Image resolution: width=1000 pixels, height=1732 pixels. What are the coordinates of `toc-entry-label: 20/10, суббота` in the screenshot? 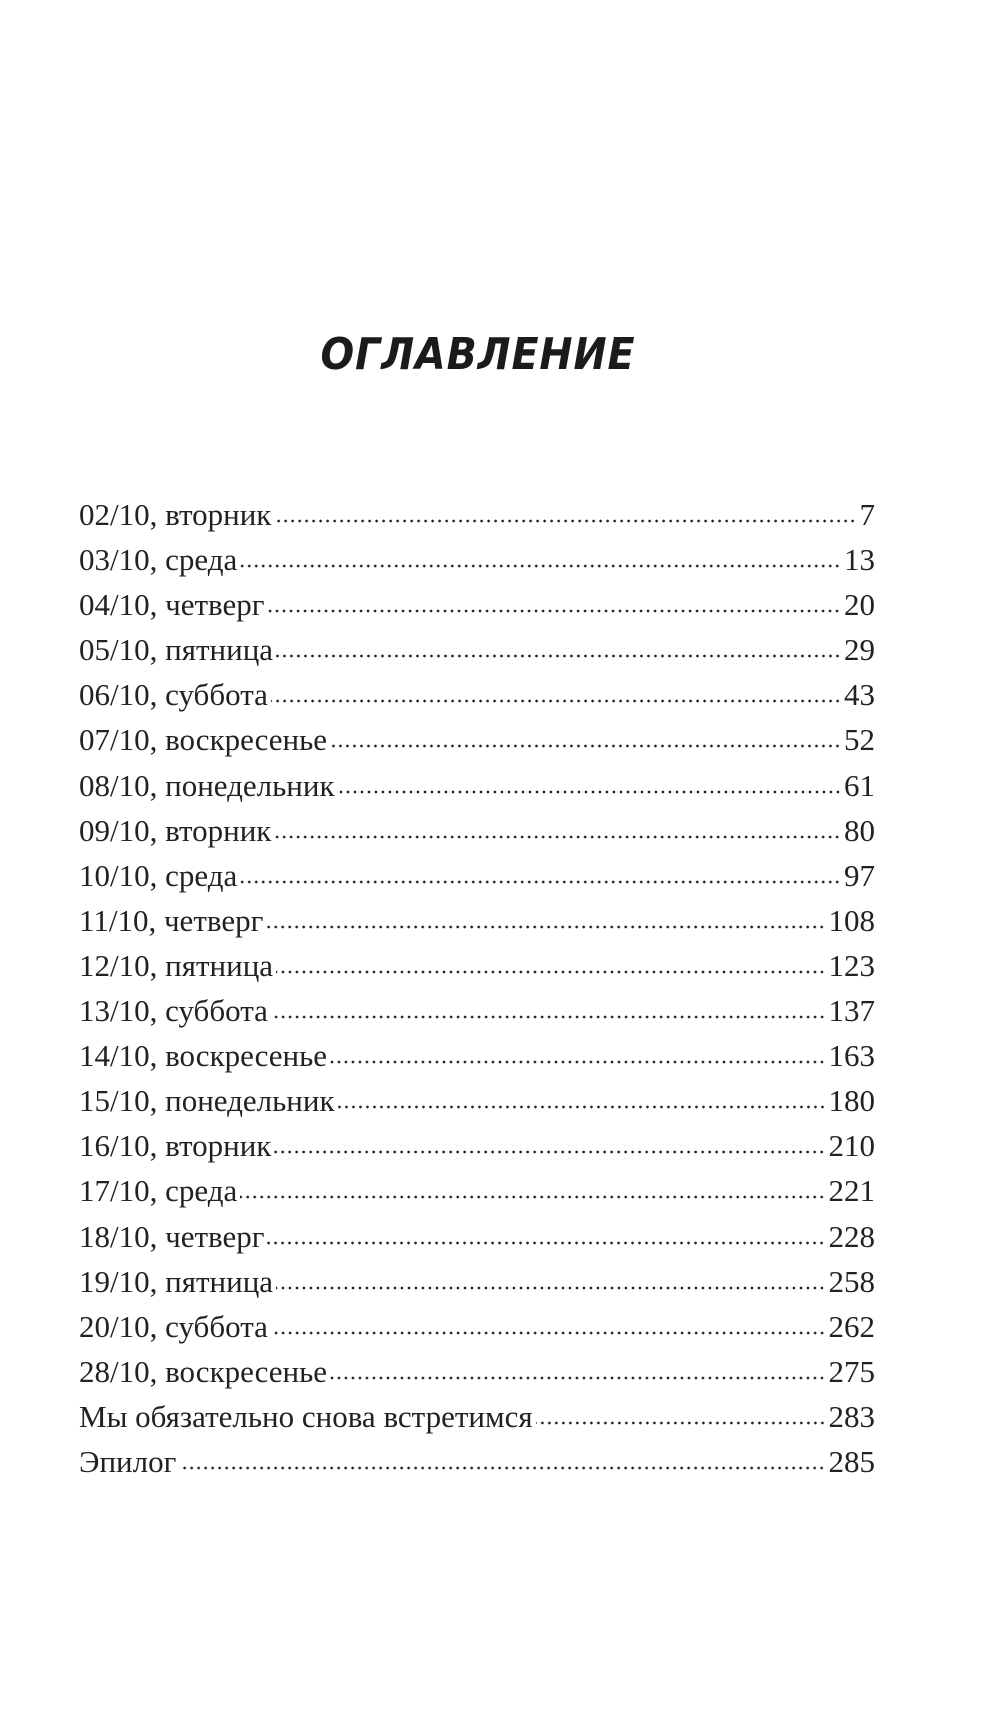 It's located at (173, 1326).